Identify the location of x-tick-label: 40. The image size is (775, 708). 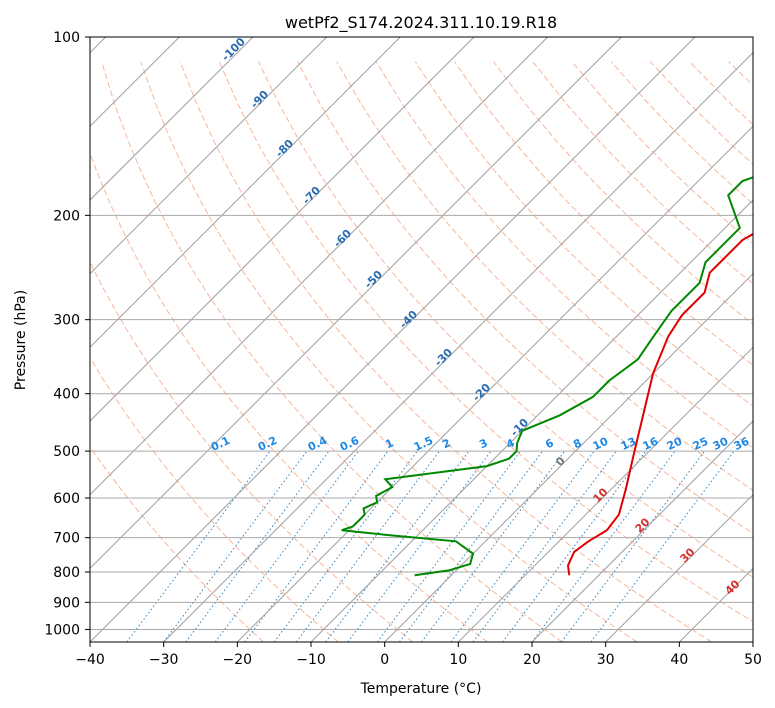
(679, 660).